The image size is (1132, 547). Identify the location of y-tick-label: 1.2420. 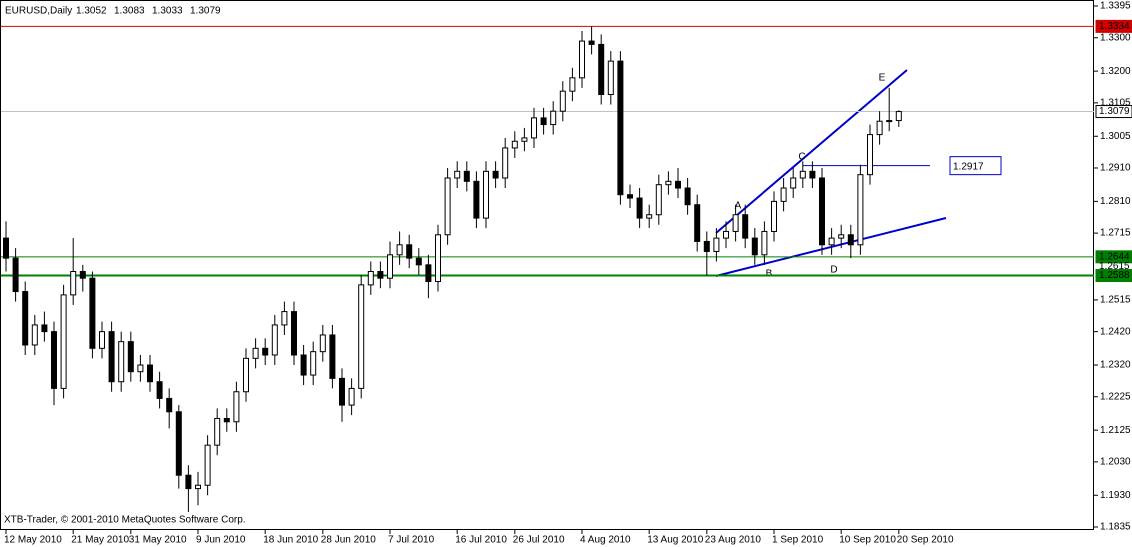
(1115, 331).